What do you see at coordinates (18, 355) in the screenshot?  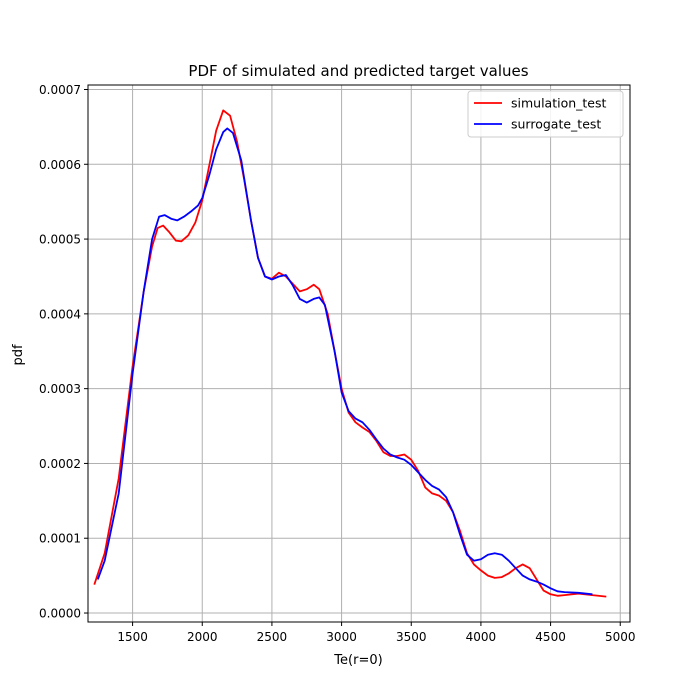 I see `y-axis-label: pdf` at bounding box center [18, 355].